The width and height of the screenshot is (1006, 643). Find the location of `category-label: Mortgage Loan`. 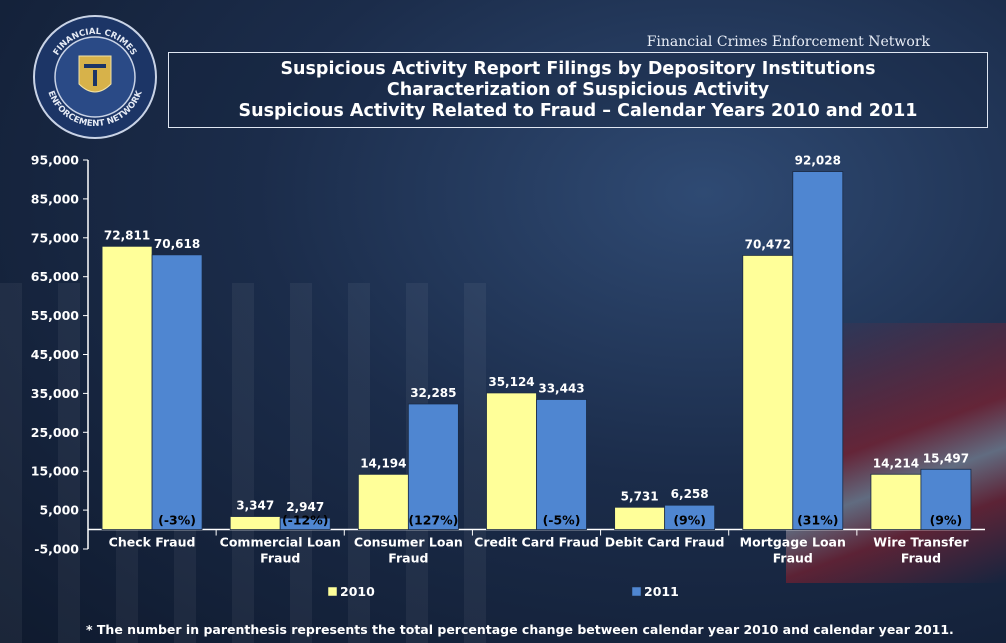

category-label: Mortgage Loan is located at coordinates (793, 542).